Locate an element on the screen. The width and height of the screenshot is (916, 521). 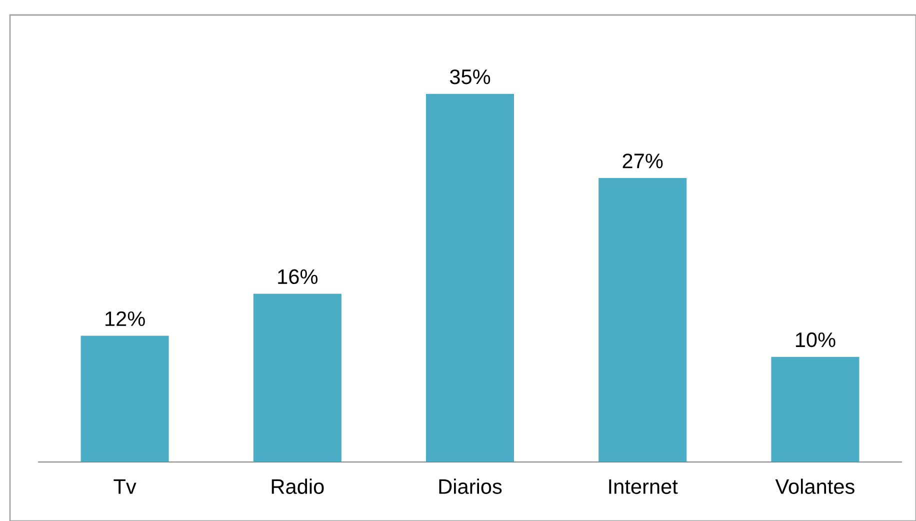
x-tick-label: Internet is located at coordinates (643, 486).